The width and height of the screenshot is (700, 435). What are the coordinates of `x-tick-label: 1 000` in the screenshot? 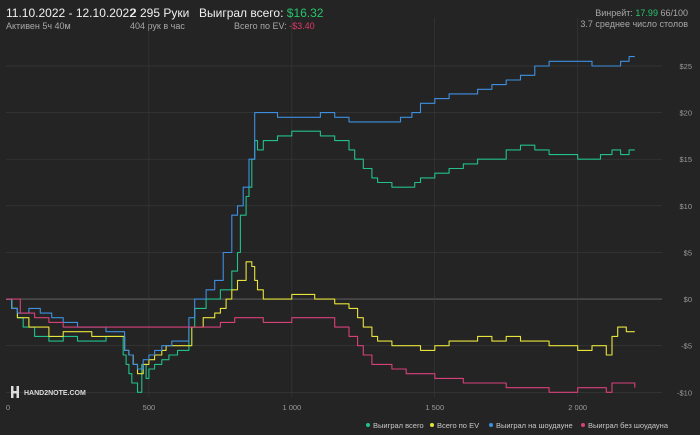 It's located at (291, 407).